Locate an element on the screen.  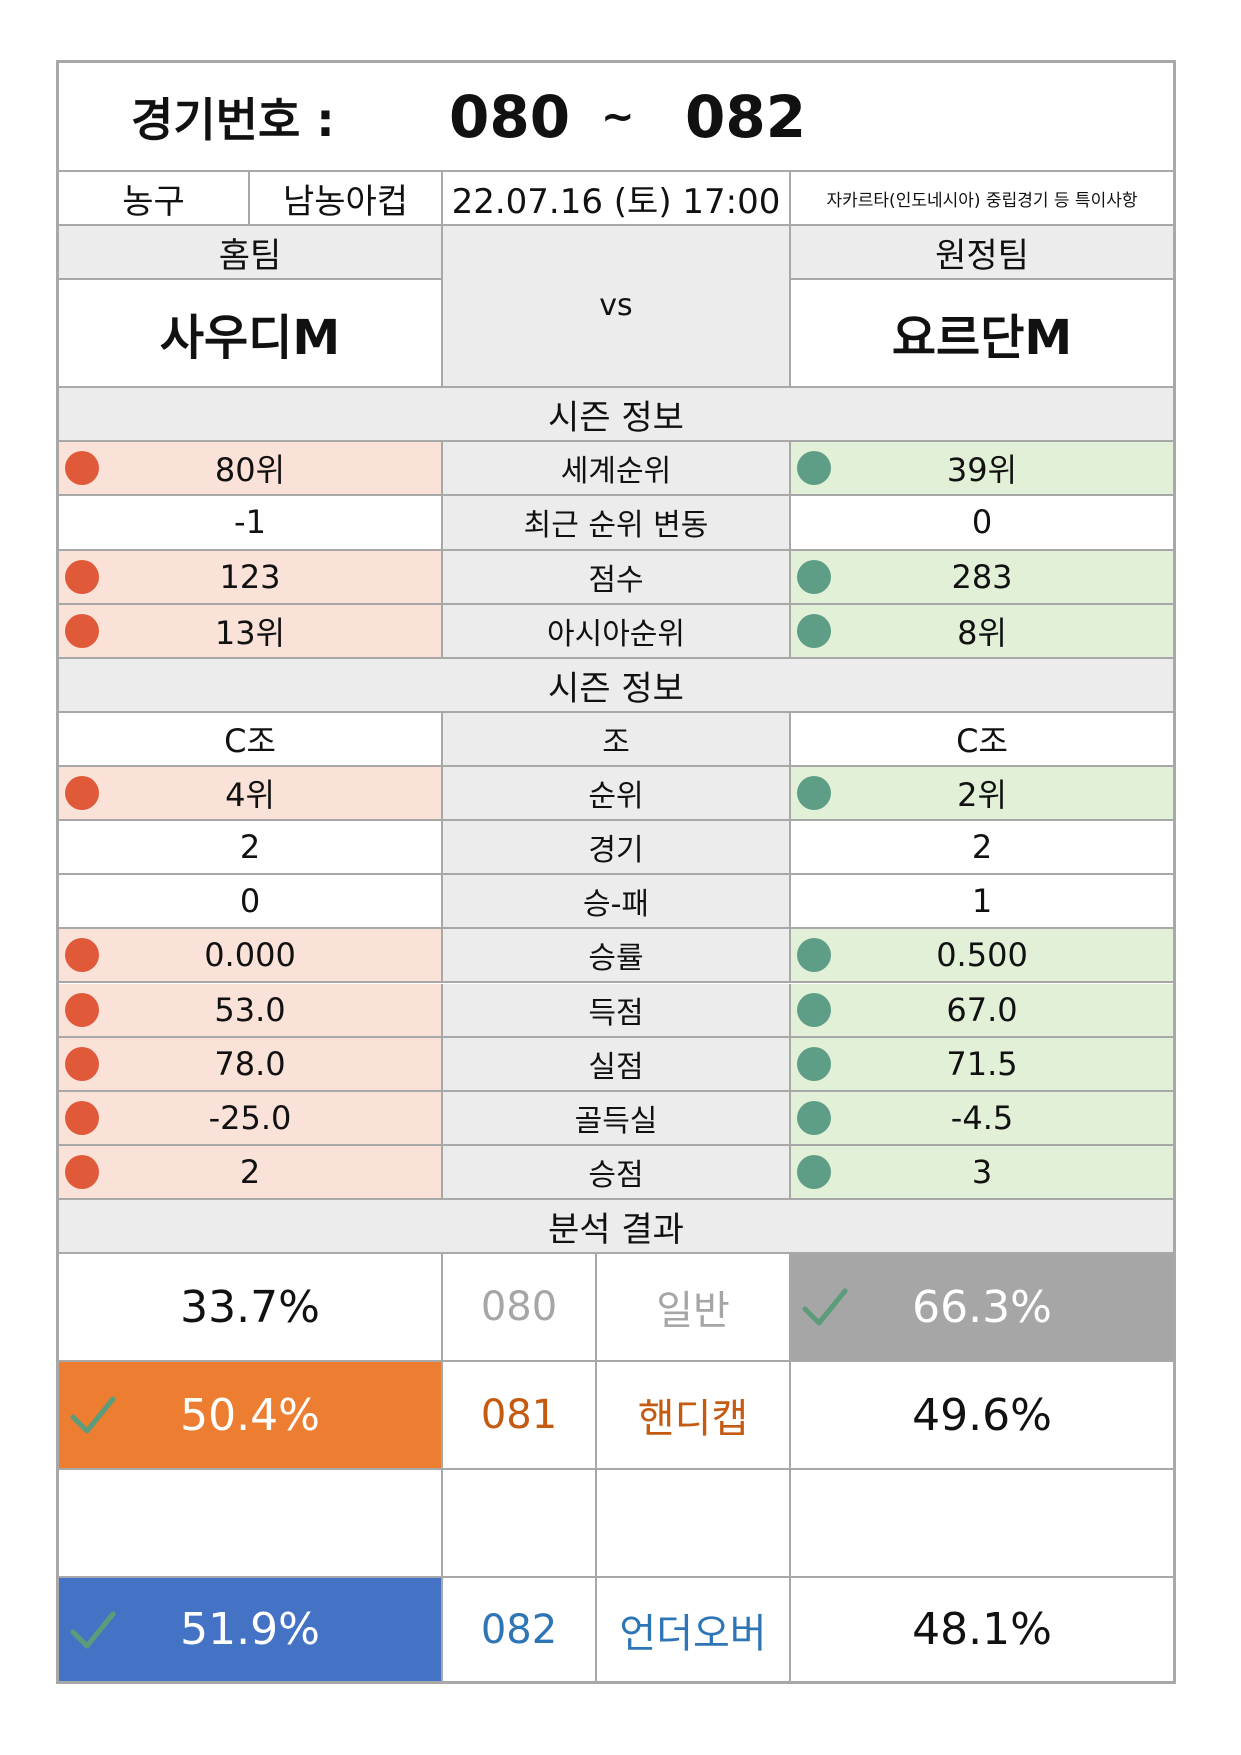
stat-away-cell: 2 is located at coordinates (982, 848).